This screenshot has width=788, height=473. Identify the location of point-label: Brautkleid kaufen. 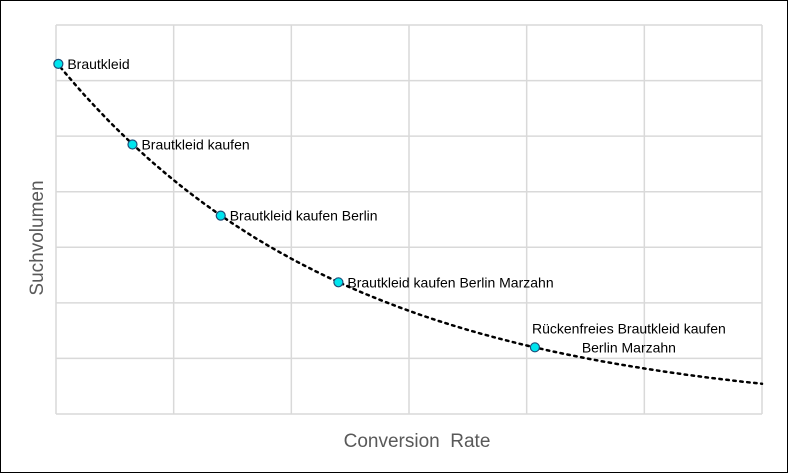
(195, 144).